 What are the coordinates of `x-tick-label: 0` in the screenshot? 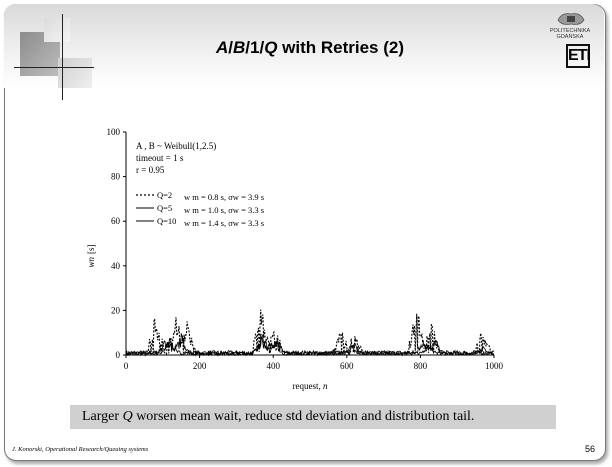 It's located at (126, 366).